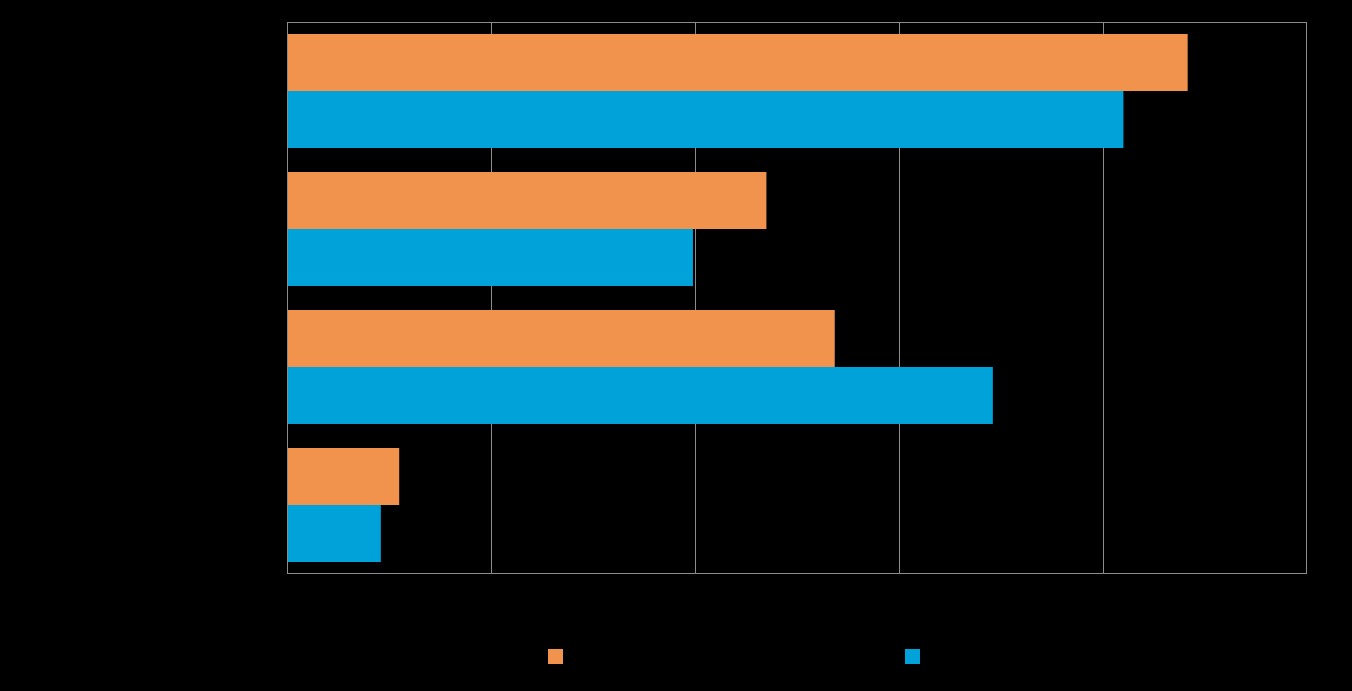  I want to click on legend-swatch-series1, so click(555, 656).